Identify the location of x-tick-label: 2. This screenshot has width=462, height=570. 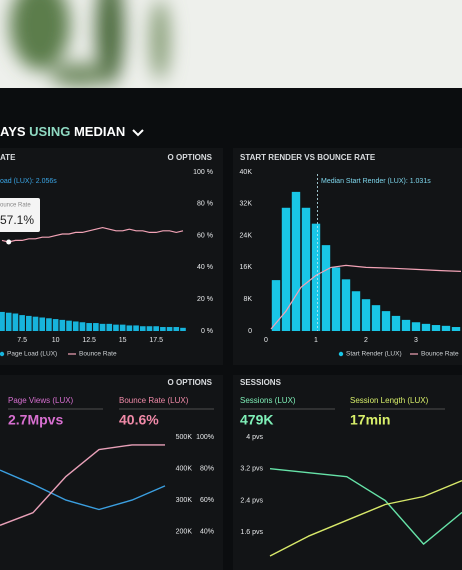
(366, 340).